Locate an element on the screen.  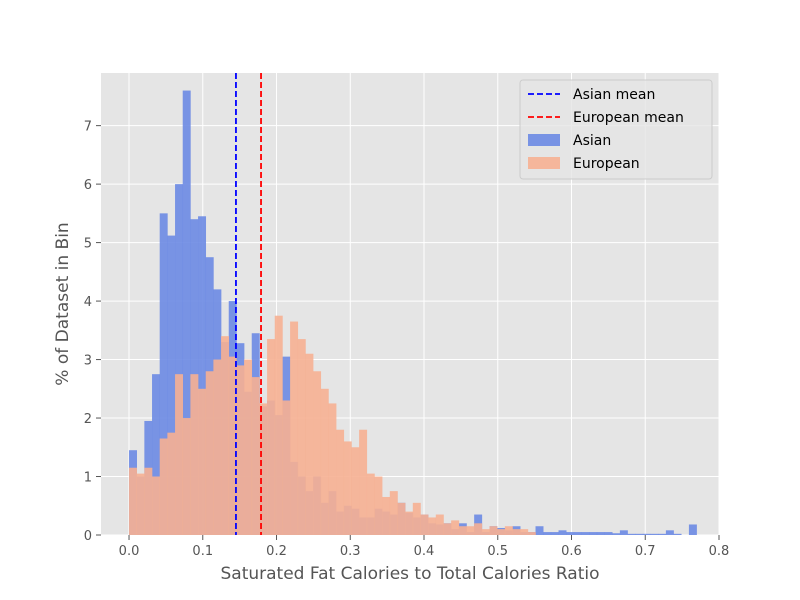
y-tick-label: 0 is located at coordinates (88, 536).